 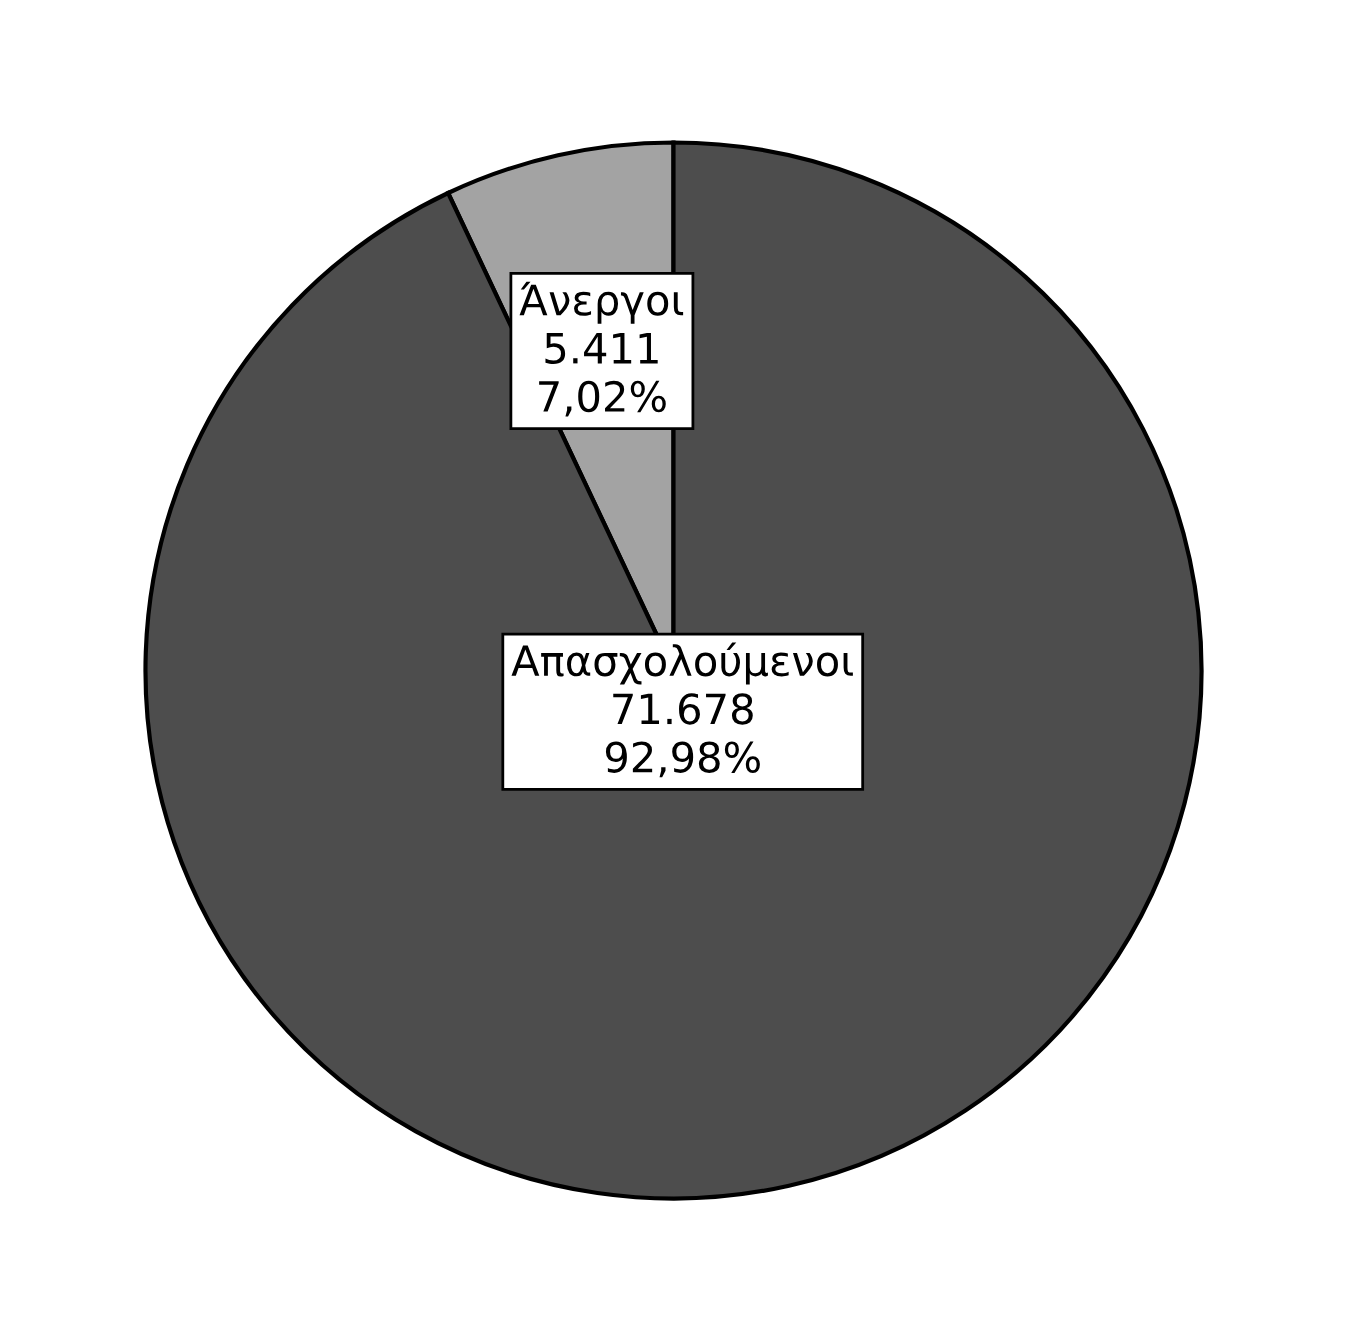 I want to click on slice-label: Άνεργοι, so click(x=601, y=302).